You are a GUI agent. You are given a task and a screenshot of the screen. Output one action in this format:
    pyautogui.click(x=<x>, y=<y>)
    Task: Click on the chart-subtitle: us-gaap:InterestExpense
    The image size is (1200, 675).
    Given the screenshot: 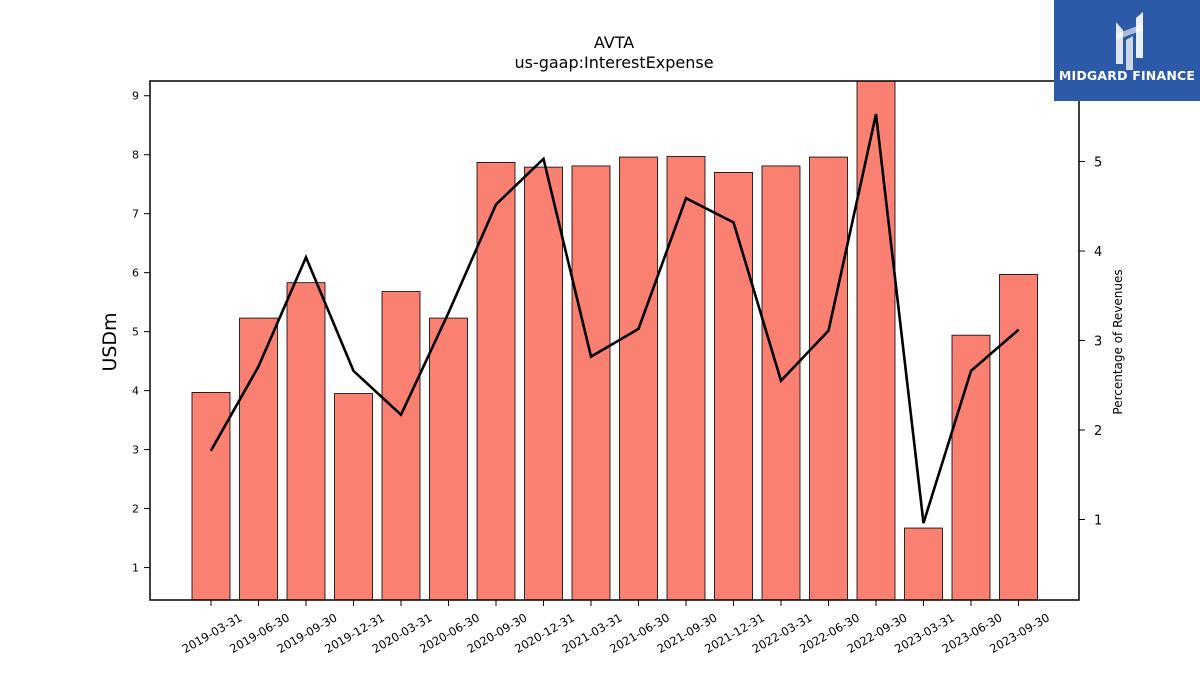 What is the action you would take?
    pyautogui.click(x=613, y=62)
    